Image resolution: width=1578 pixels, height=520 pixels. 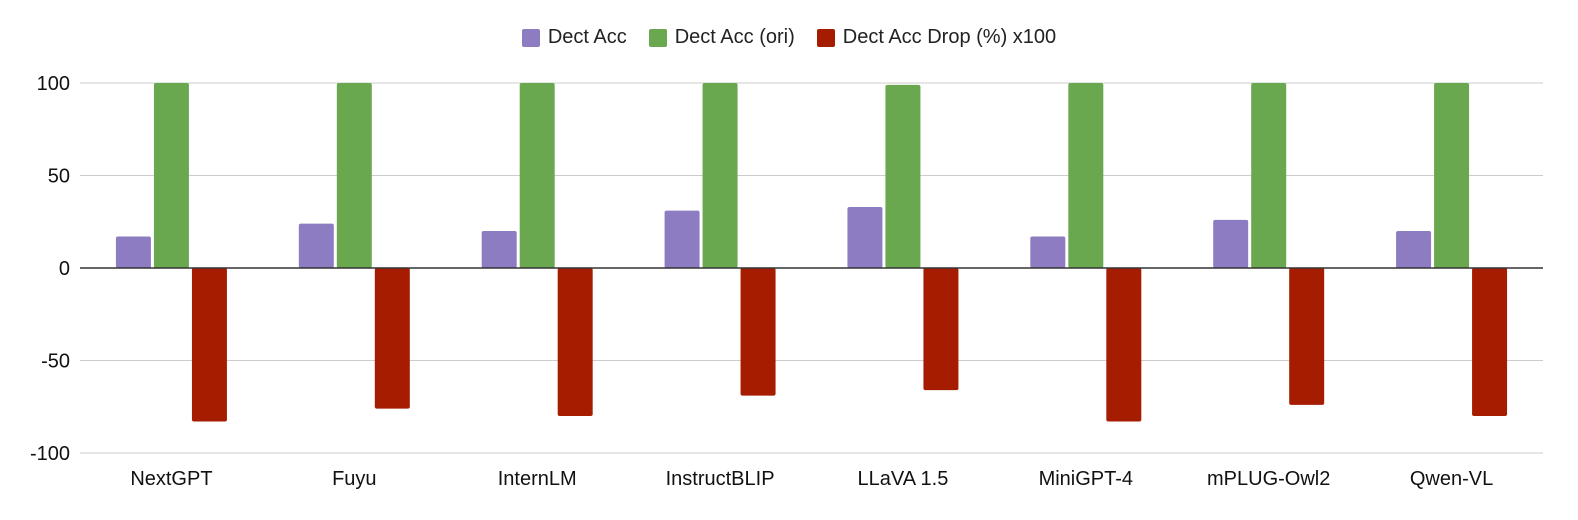 I want to click on legend-item-0: Dect Acc, so click(x=574, y=37).